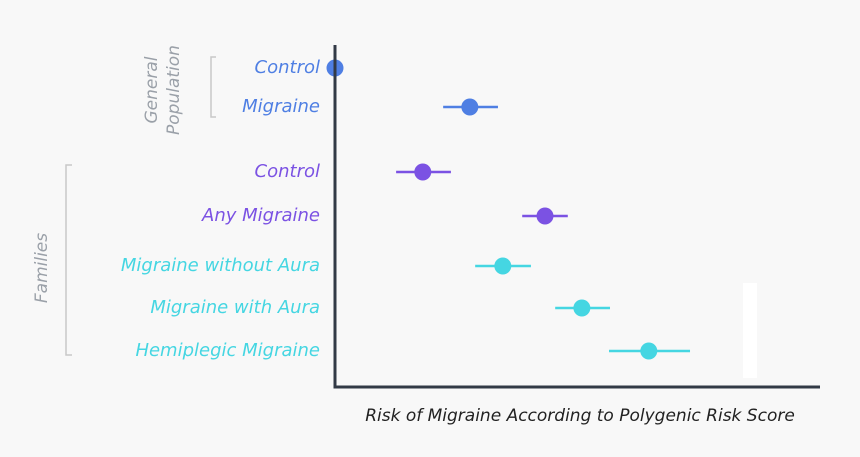  Describe the element at coordinates (42, 268) in the screenshot. I see `group-label: Families` at that location.